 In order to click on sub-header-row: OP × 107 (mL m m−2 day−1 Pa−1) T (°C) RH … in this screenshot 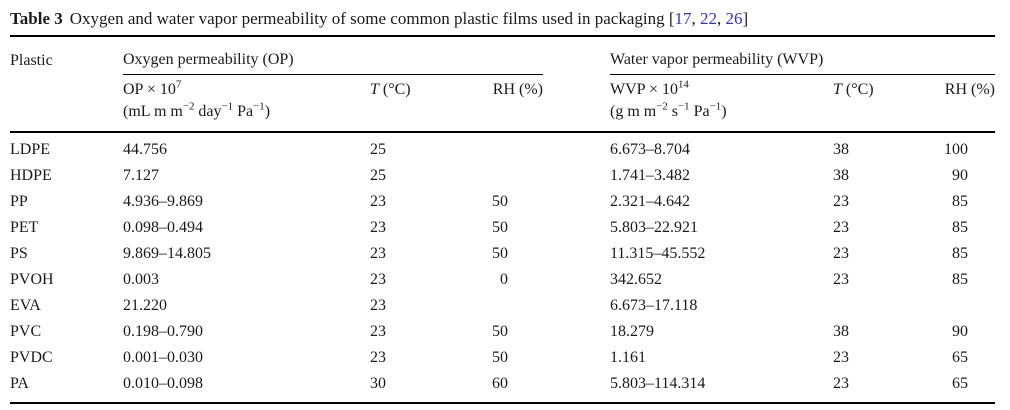, I will do `click(503, 103)`.